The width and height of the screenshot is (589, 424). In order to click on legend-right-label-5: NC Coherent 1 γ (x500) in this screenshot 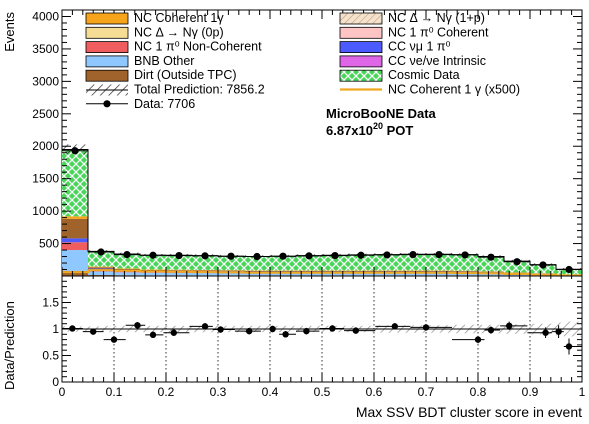, I will do `click(454, 90)`.